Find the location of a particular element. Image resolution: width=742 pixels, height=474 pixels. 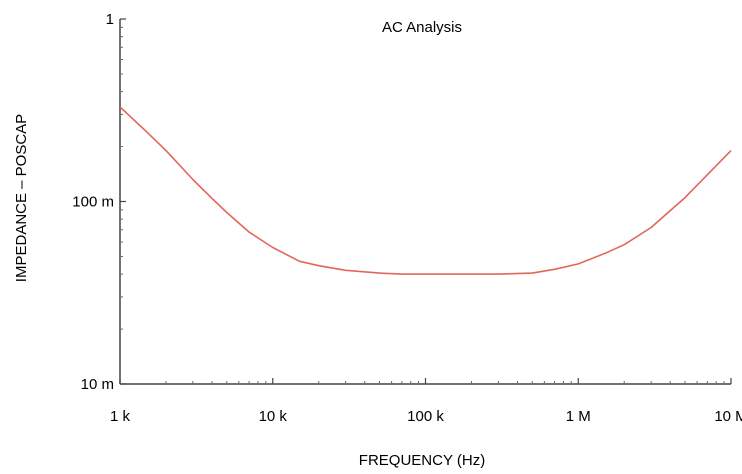

y-tick-label: 1 is located at coordinates (110, 19).